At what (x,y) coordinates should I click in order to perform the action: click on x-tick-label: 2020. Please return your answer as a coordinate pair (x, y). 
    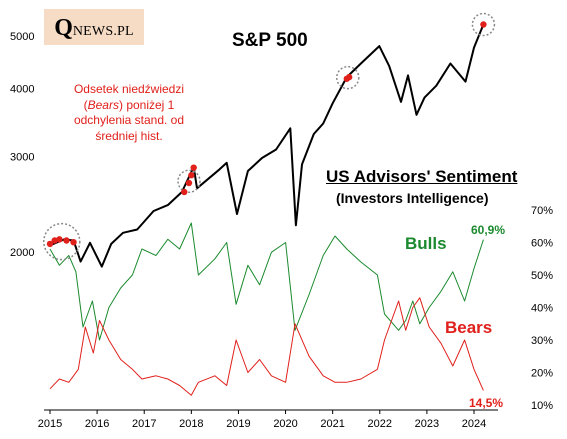
    Looking at the image, I should click on (285, 424).